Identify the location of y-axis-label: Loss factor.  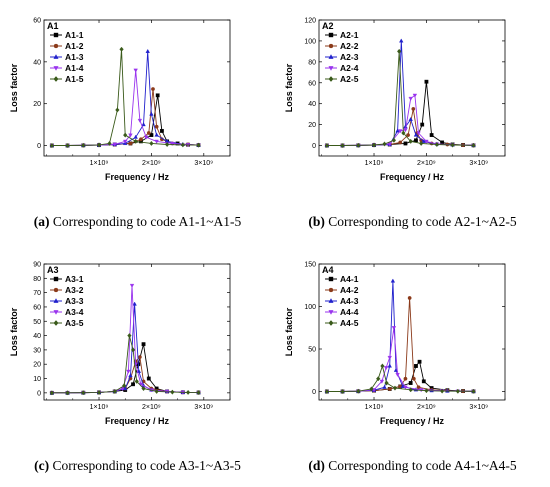
(14, 331).